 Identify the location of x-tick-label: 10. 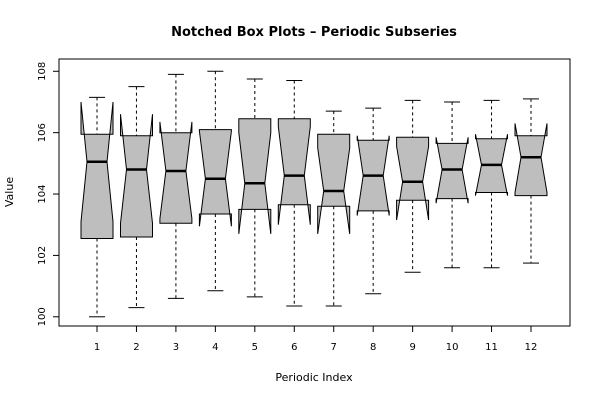
(452, 347).